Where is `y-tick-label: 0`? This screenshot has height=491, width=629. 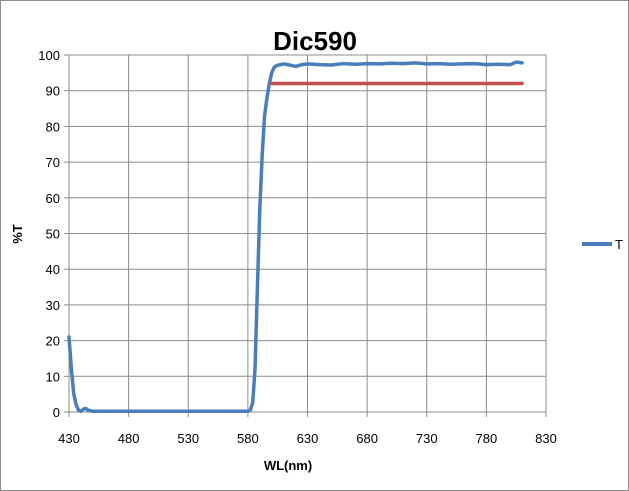
y-tick-label: 0 is located at coordinates (56, 412).